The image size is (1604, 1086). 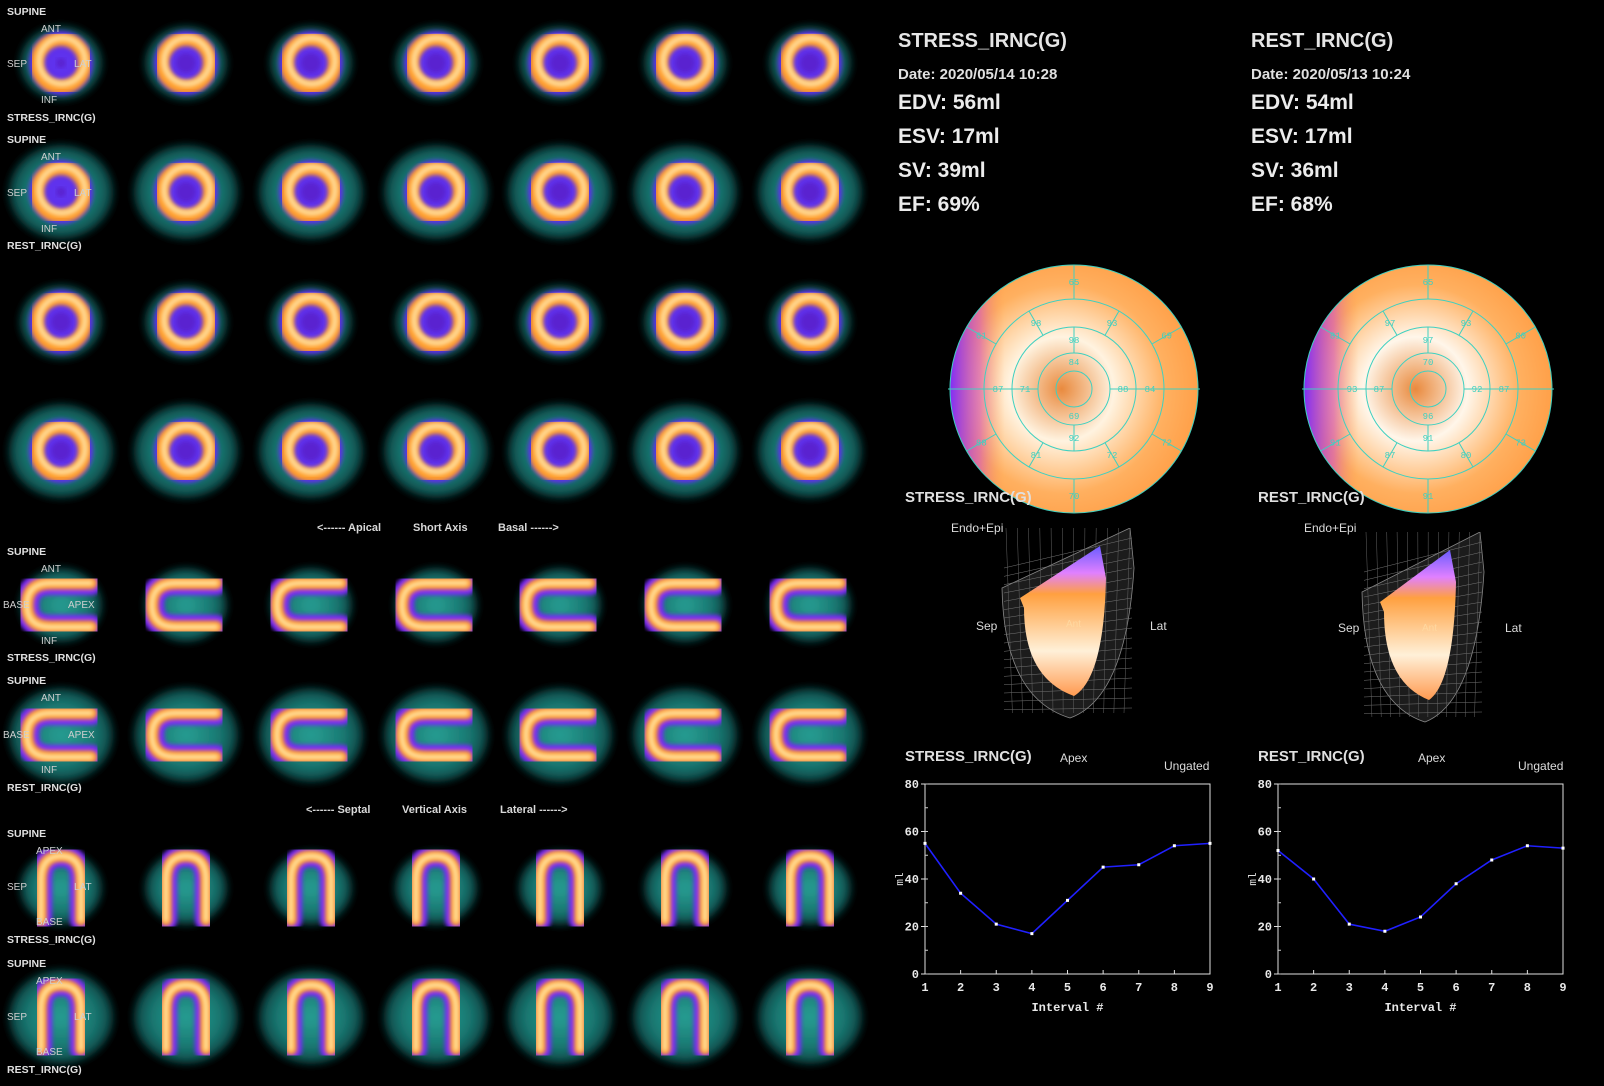 What do you see at coordinates (528, 528) in the screenshot?
I see `axis-direction-right: Basal ------>` at bounding box center [528, 528].